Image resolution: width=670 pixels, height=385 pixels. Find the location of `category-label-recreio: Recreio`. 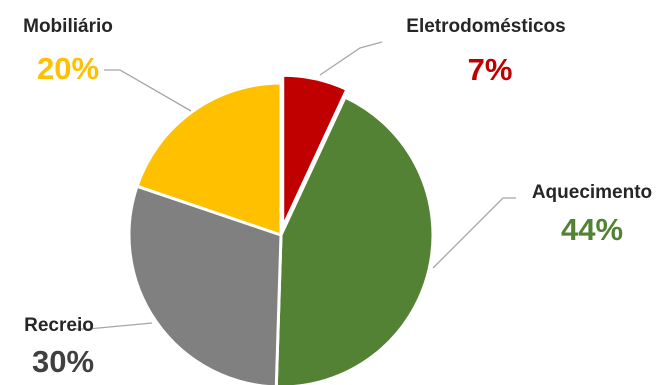

category-label-recreio: Recreio is located at coordinates (59, 325).